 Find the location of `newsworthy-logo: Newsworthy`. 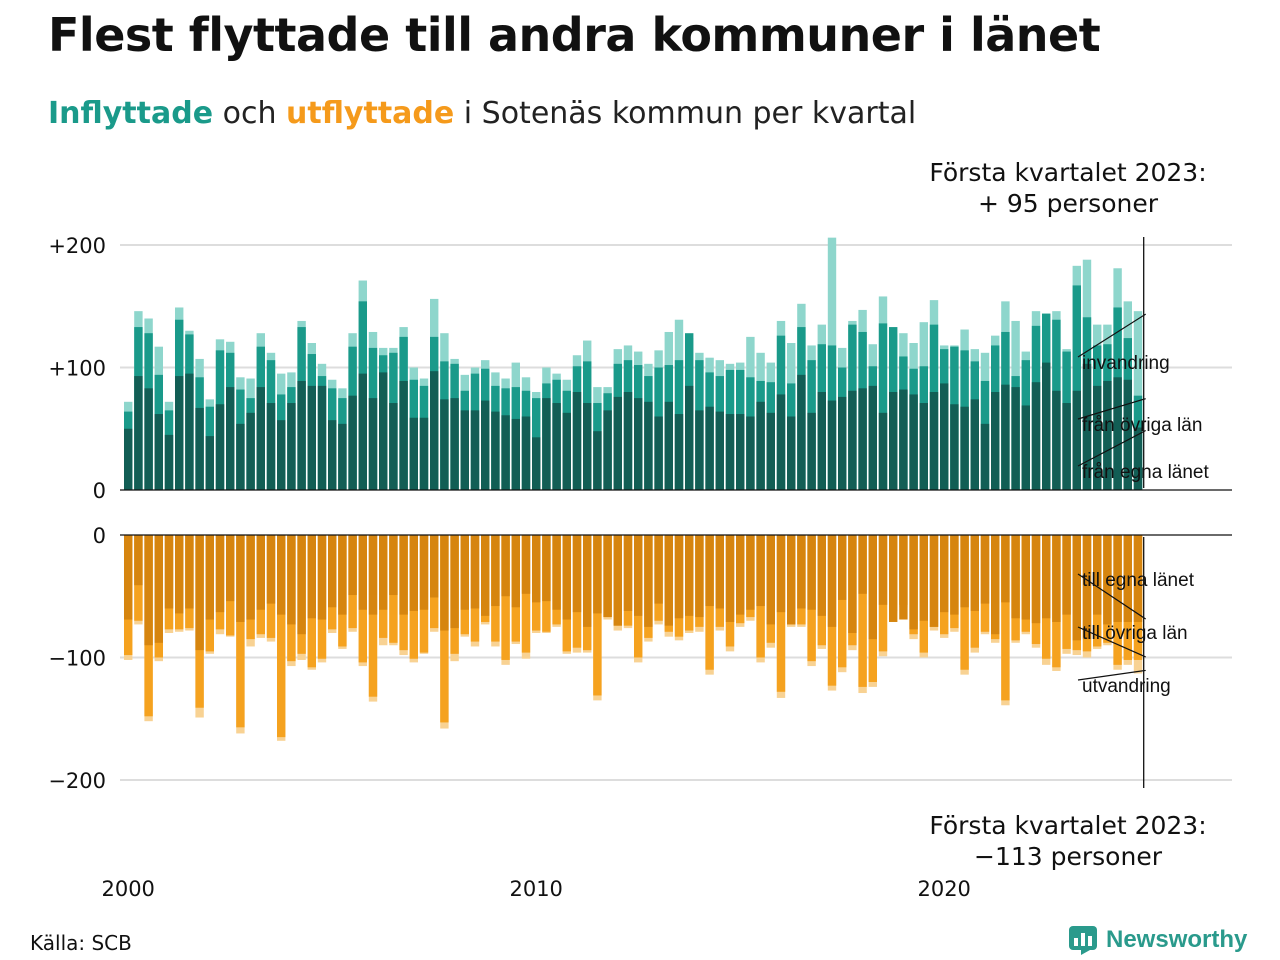

newsworthy-logo: Newsworthy is located at coordinates (1157, 940).